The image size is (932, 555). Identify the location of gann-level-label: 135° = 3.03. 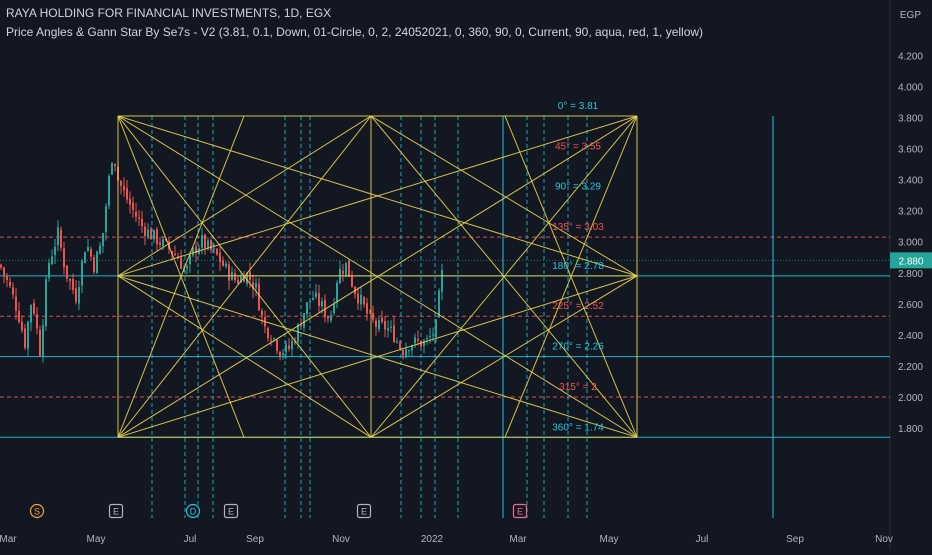
(578, 227).